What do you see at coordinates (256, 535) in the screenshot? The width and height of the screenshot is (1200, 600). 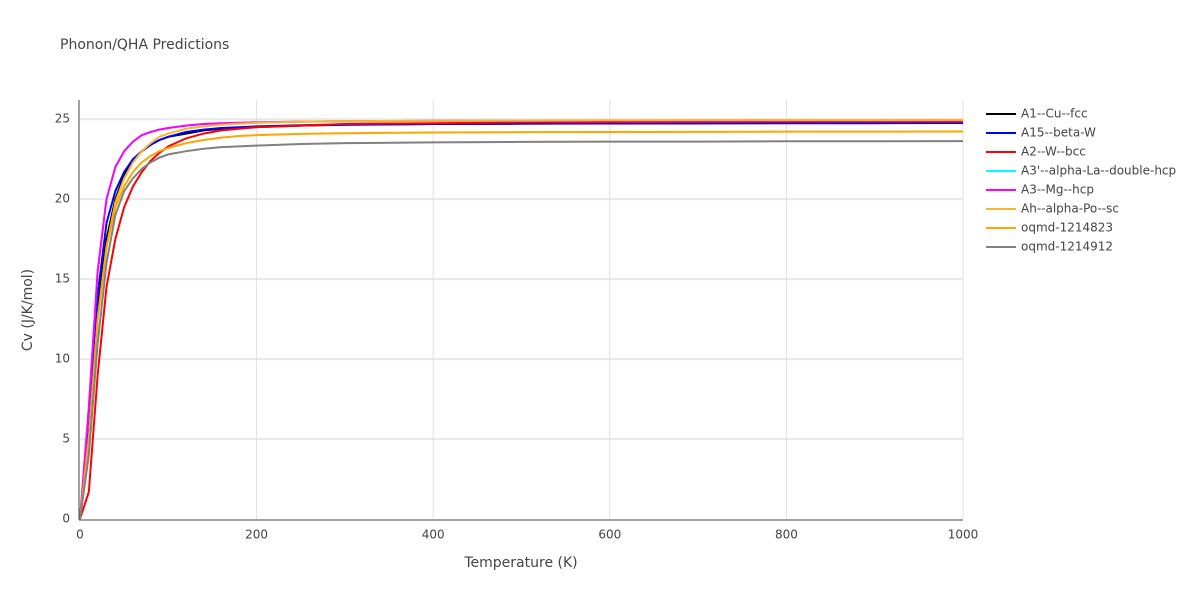 I see `x-tick-label: 200` at bounding box center [256, 535].